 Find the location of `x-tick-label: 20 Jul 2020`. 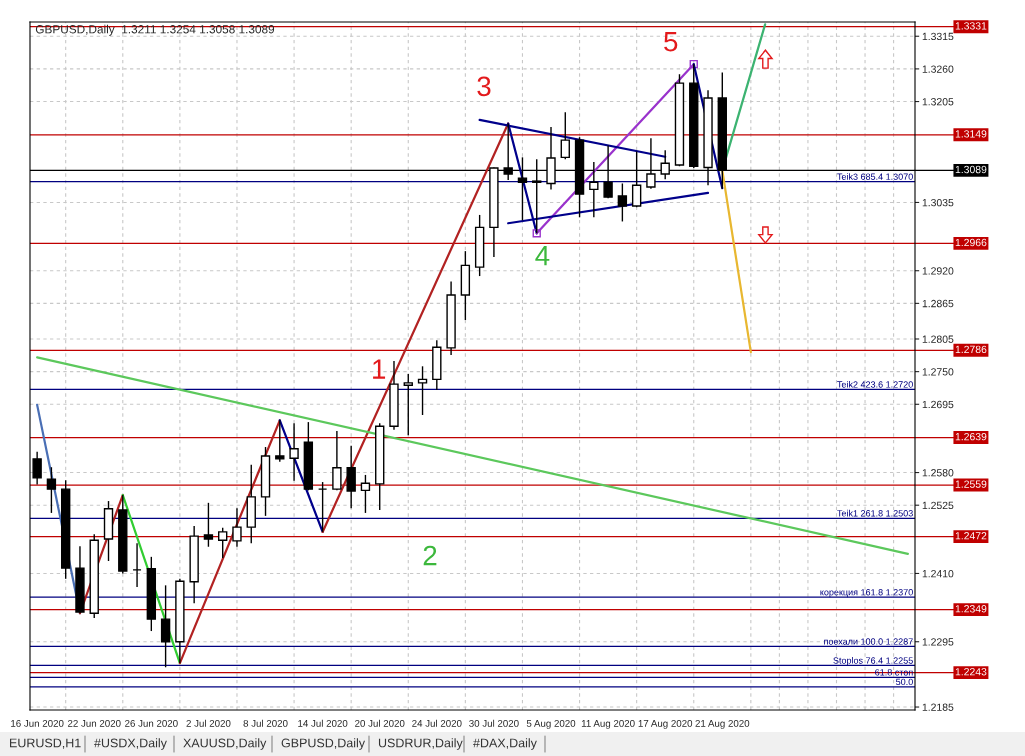

x-tick-label: 20 Jul 2020 is located at coordinates (380, 723).